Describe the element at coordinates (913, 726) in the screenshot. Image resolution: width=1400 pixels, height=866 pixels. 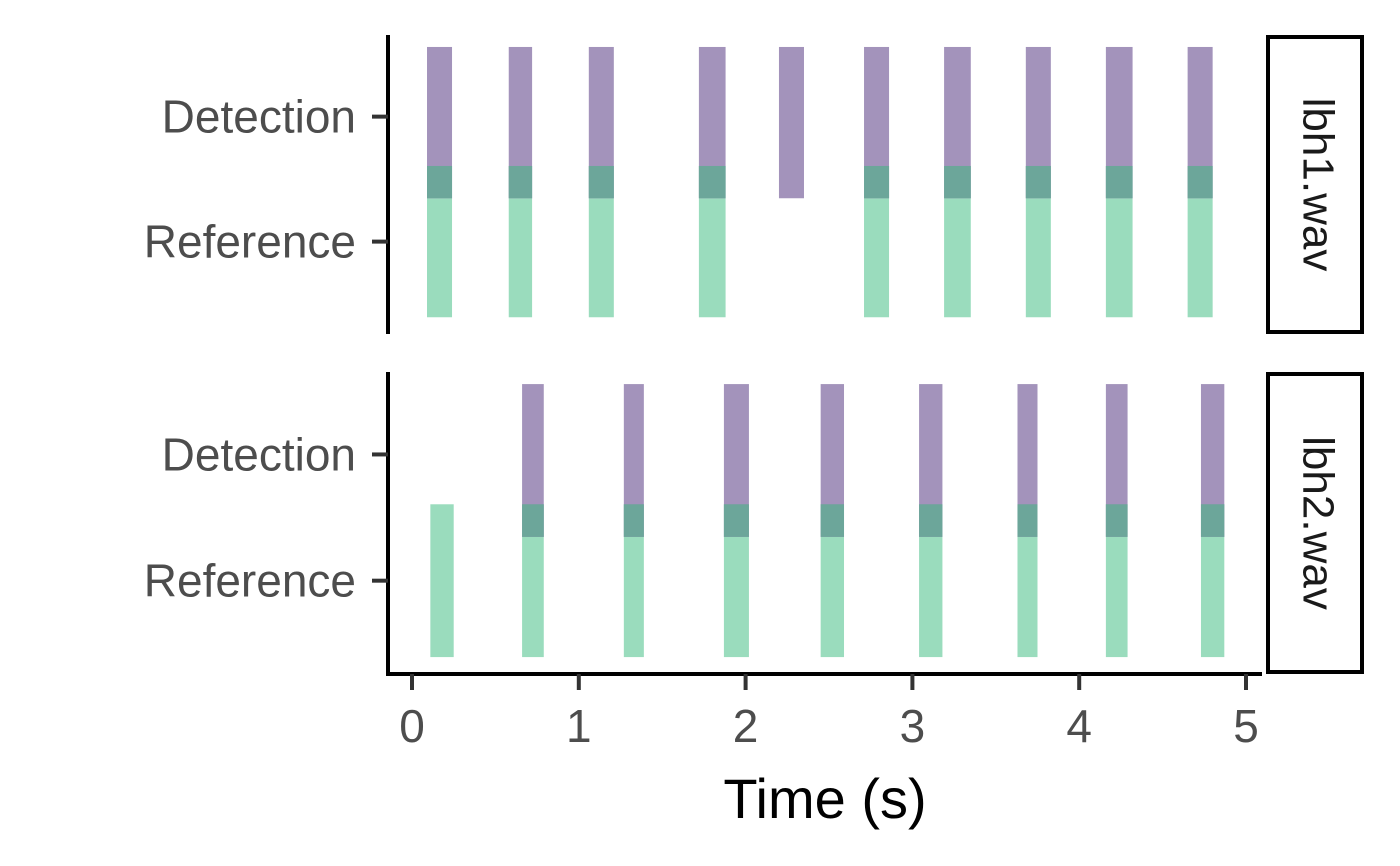
I see `x-tick-label-3: 3` at that location.